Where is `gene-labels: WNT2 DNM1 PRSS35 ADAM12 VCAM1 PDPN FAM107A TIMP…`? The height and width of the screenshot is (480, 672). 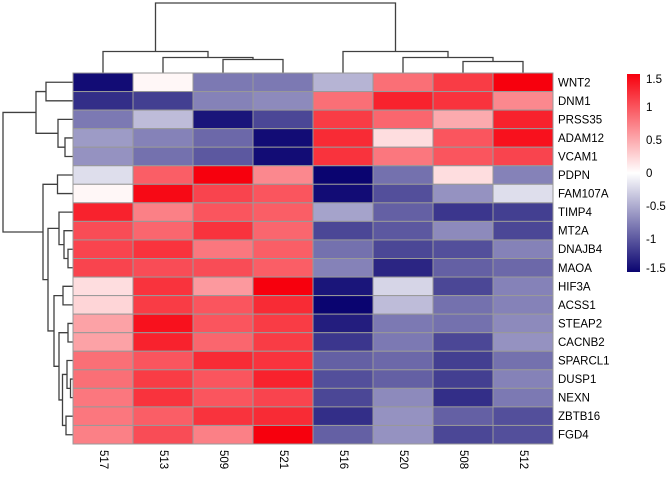
gene-labels: WNT2 DNM1 PRSS35 ADAM12 VCAM1 PDPN FAM107A TIMP… is located at coordinates (584, 259).